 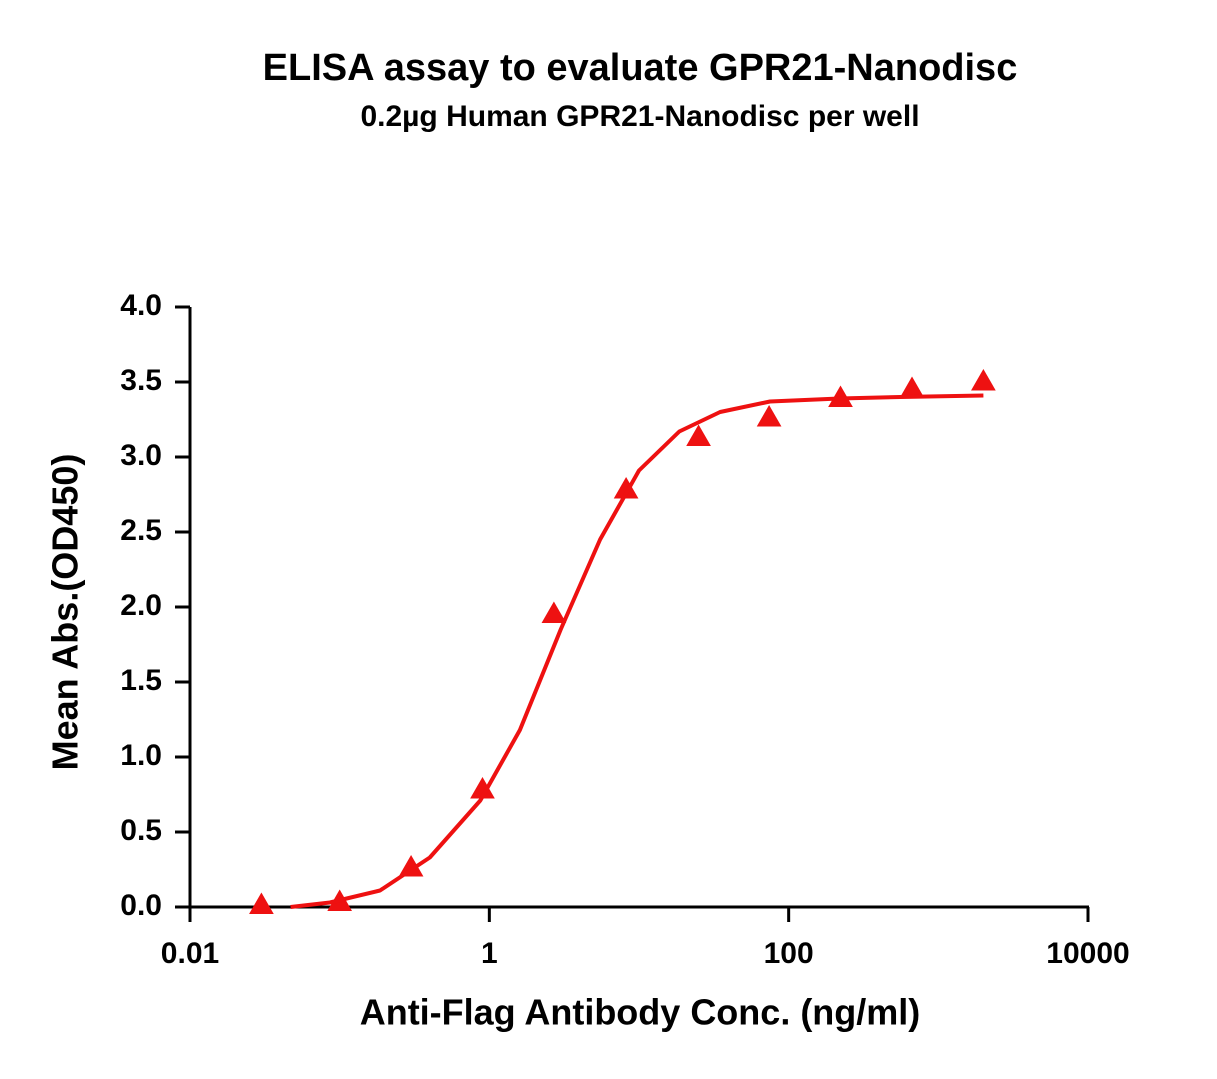 What do you see at coordinates (141, 830) in the screenshot?
I see `y-tick-label: 0.5` at bounding box center [141, 830].